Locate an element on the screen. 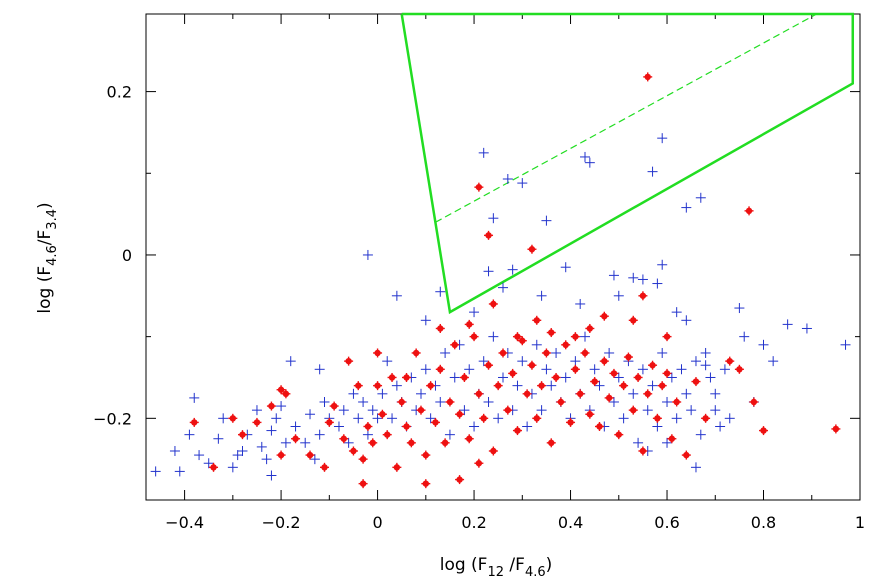  y-axis-title: log (F4.6/F3.4) is located at coordinates (47, 257).